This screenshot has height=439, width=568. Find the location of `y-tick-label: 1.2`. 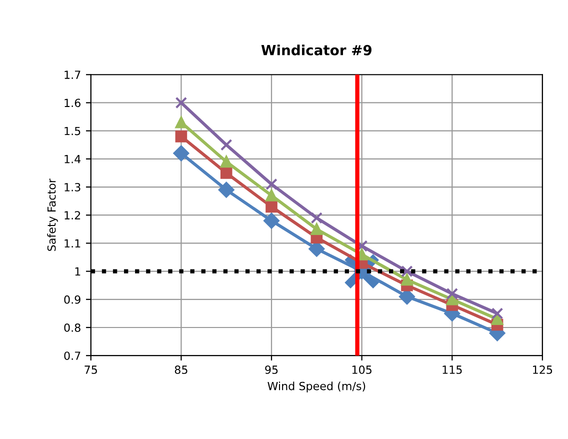

y-tick-label: 1.2 is located at coordinates (72, 215).